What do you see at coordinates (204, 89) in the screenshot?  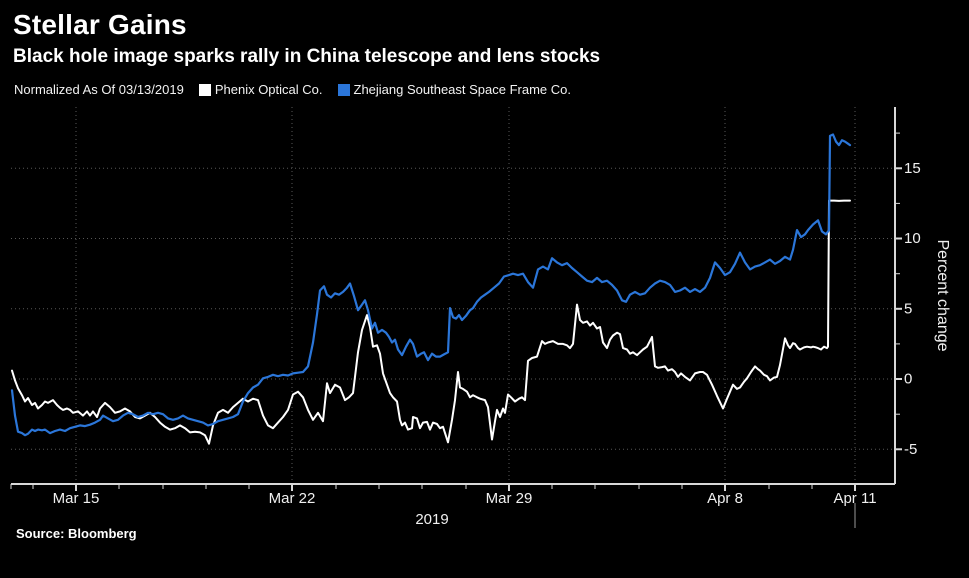 I see `legend-swatch-phenix-icon` at bounding box center [204, 89].